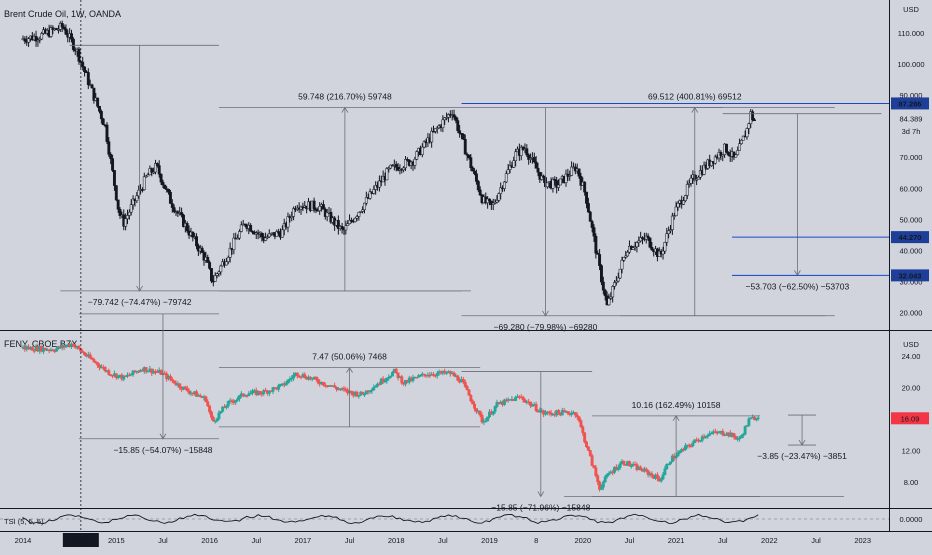  What do you see at coordinates (910, 275) in the screenshot?
I see `level-price-label: 32.043` at bounding box center [910, 275].